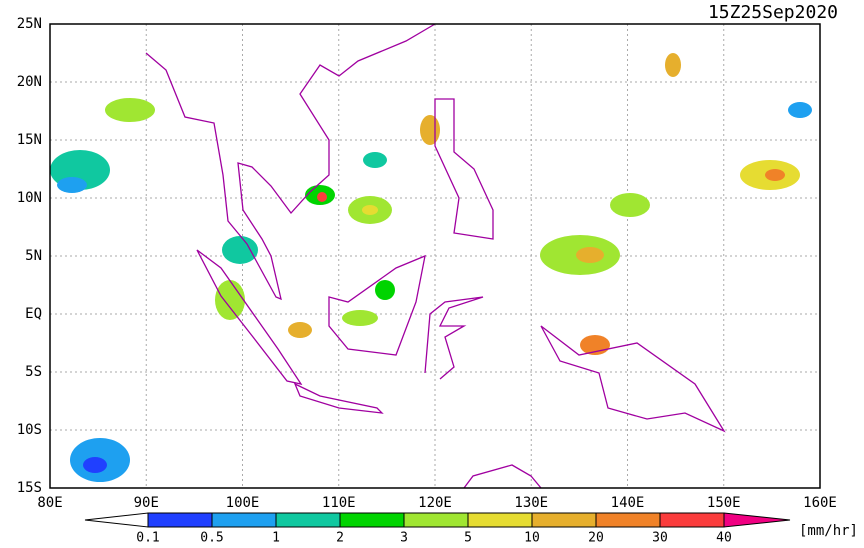 The height and width of the screenshot is (548, 864). What do you see at coordinates (828, 531) in the screenshot?
I see `unit-label: [mm/hr]` at bounding box center [828, 531].